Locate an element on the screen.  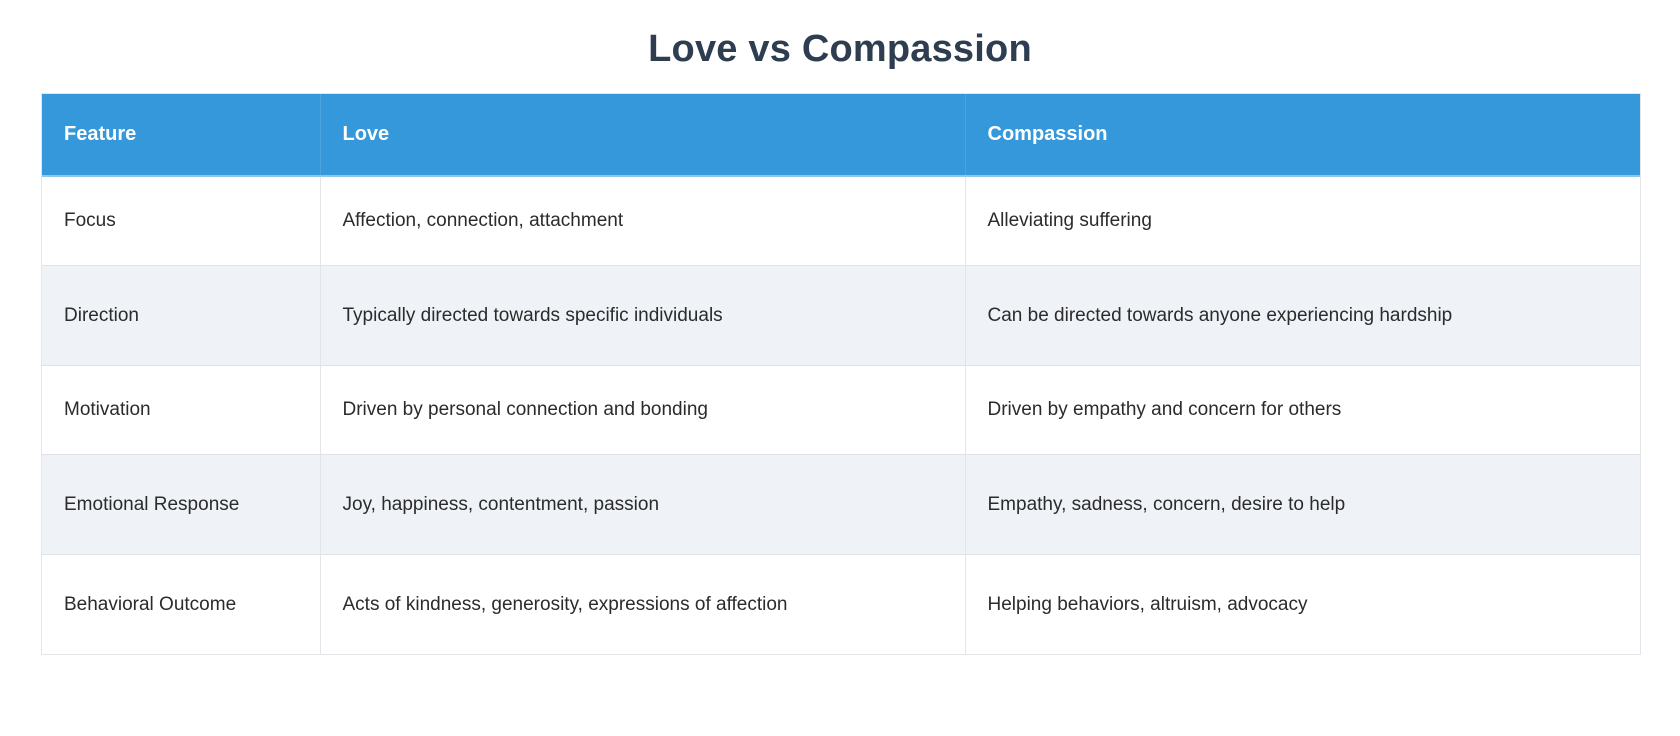
cell-feature: Behavioral Outcome is located at coordinates (181, 604).